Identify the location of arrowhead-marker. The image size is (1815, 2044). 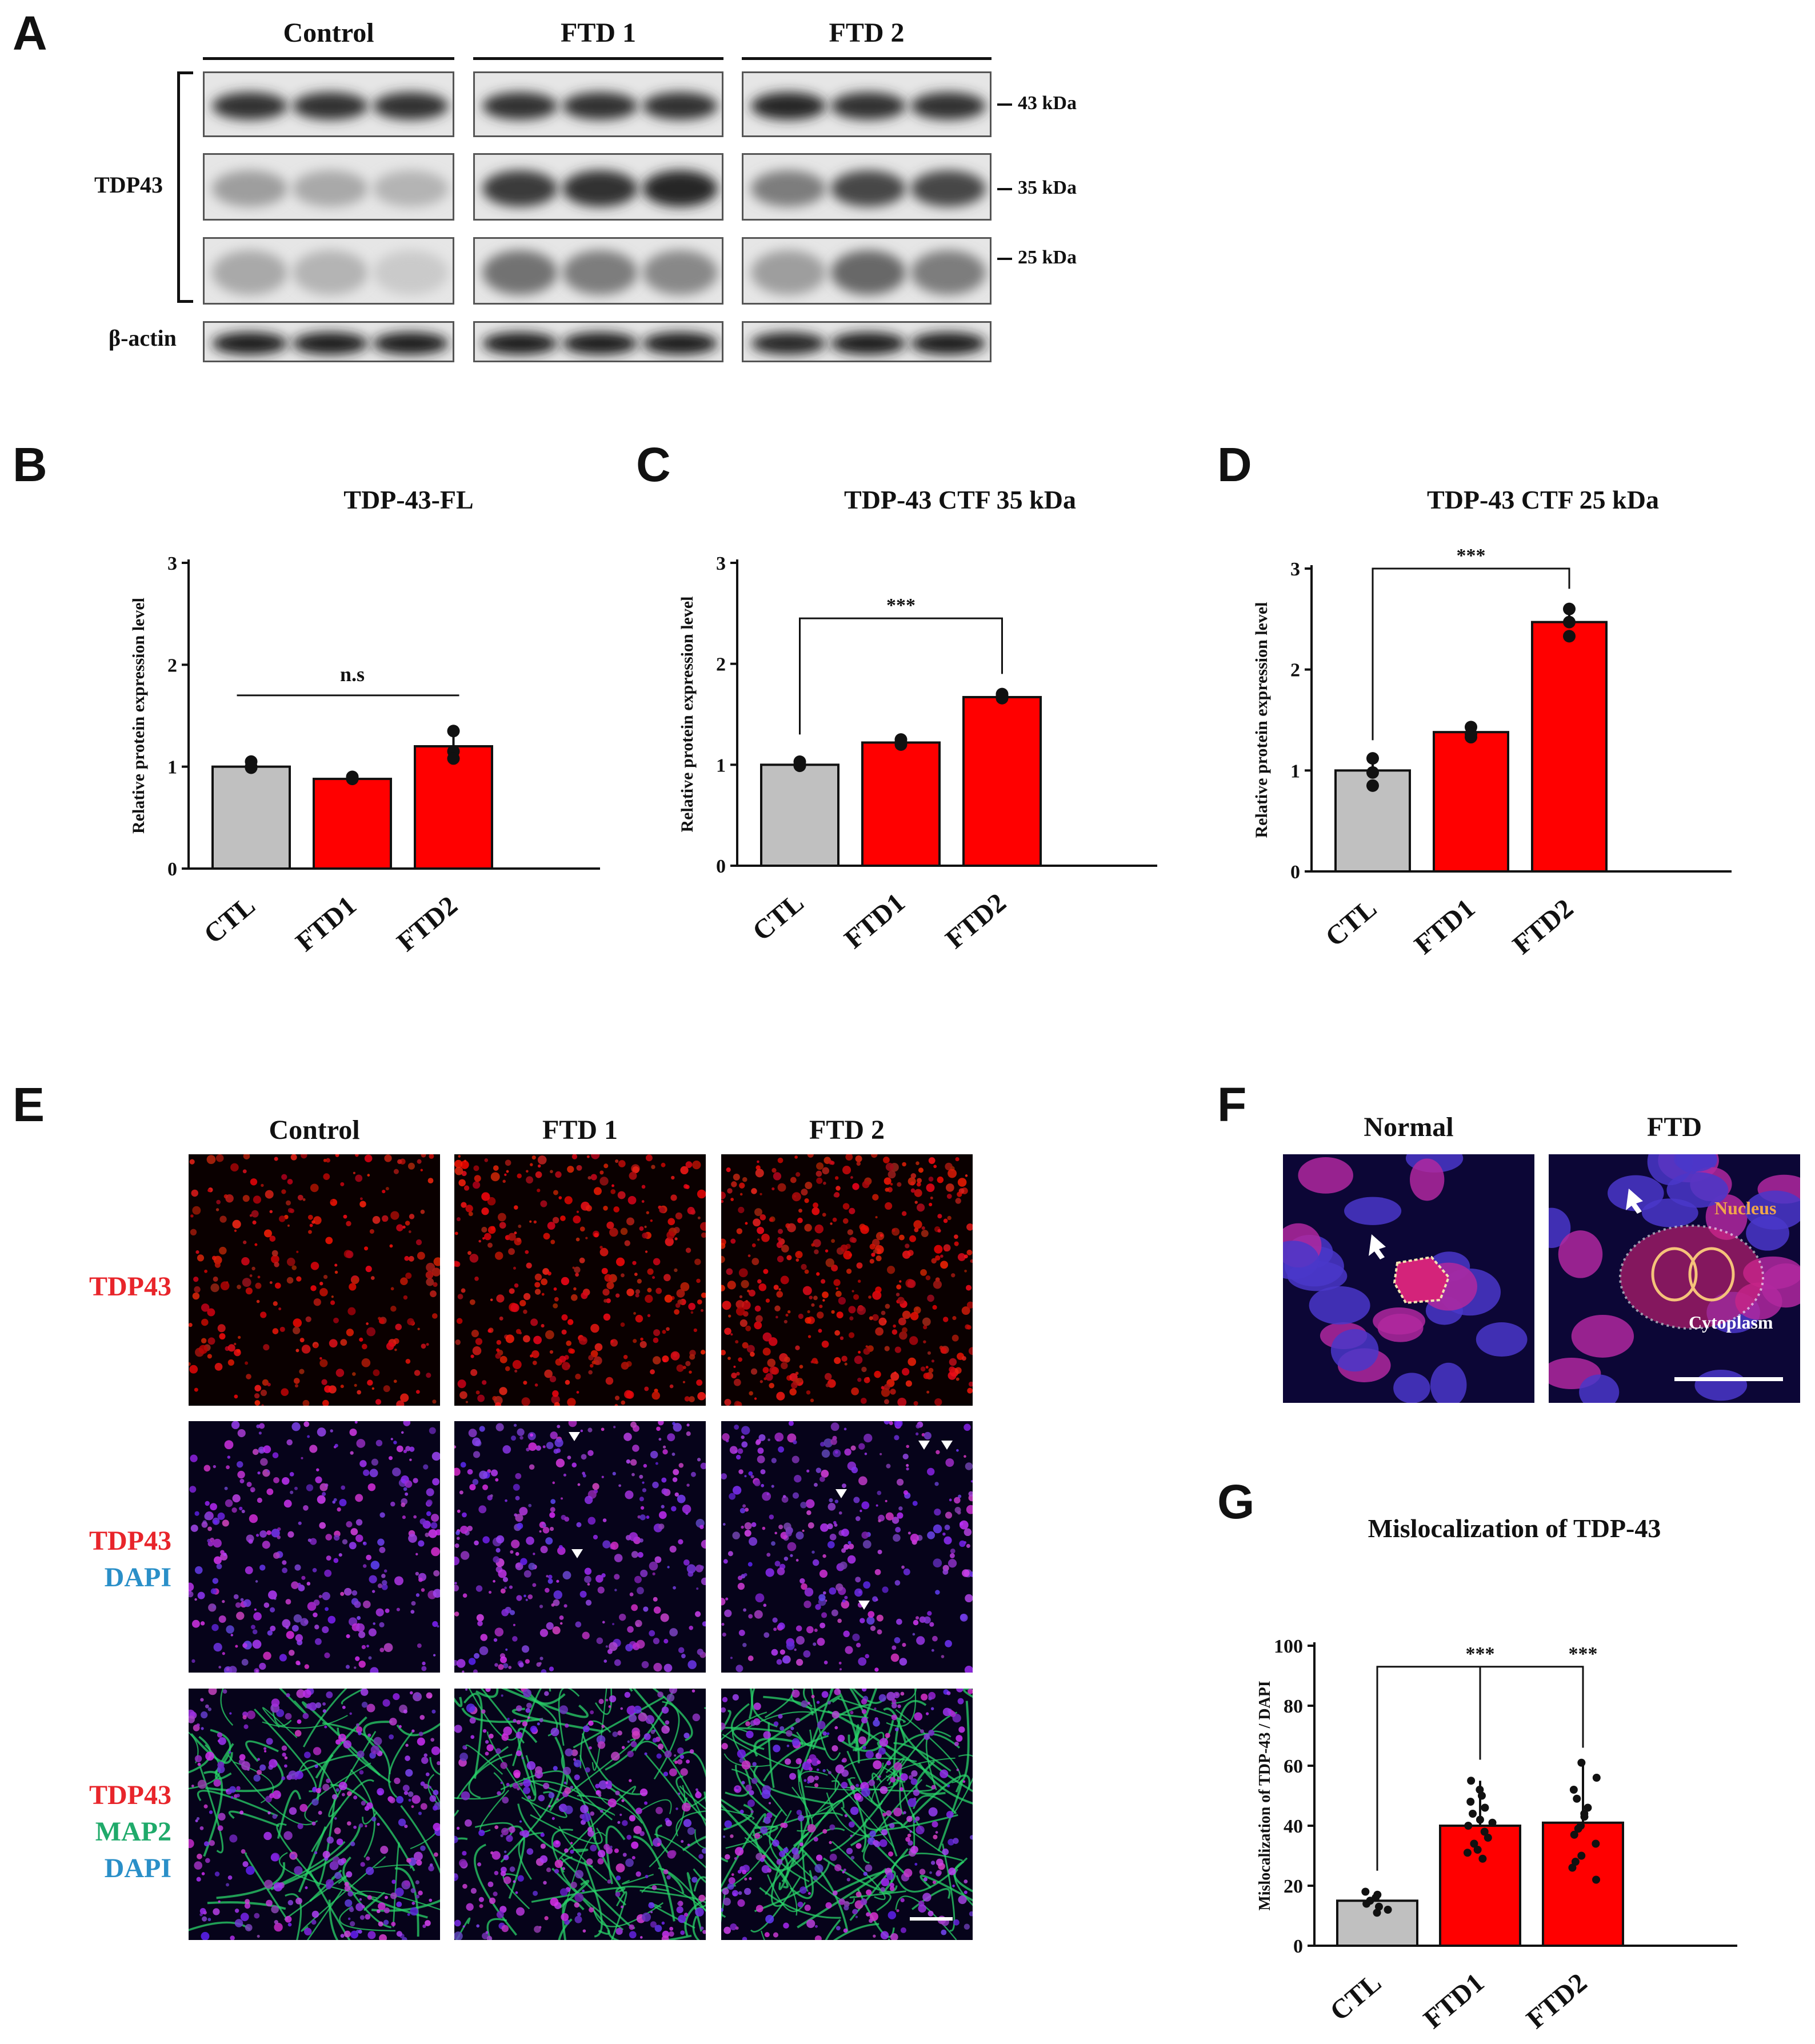
(924, 1445).